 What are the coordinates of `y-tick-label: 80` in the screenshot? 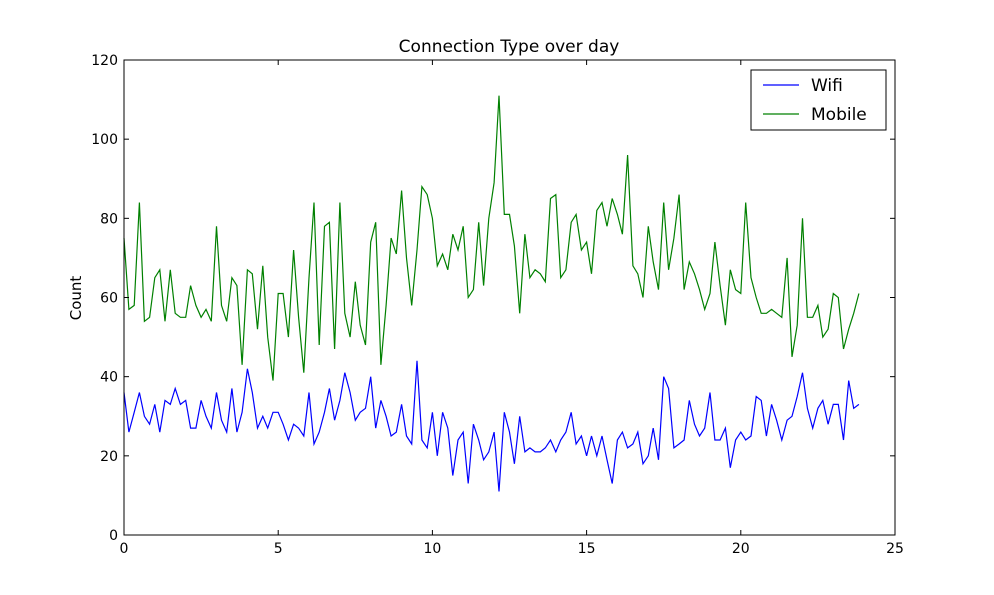 It's located at (109, 219).